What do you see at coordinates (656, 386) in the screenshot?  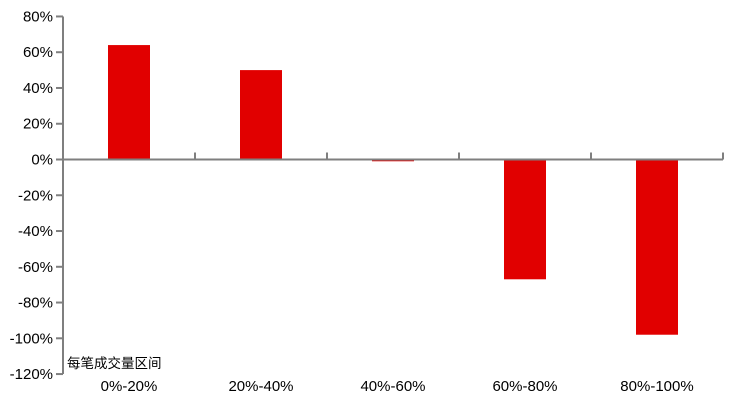 I see `x-category-label: 80%-100%` at bounding box center [656, 386].